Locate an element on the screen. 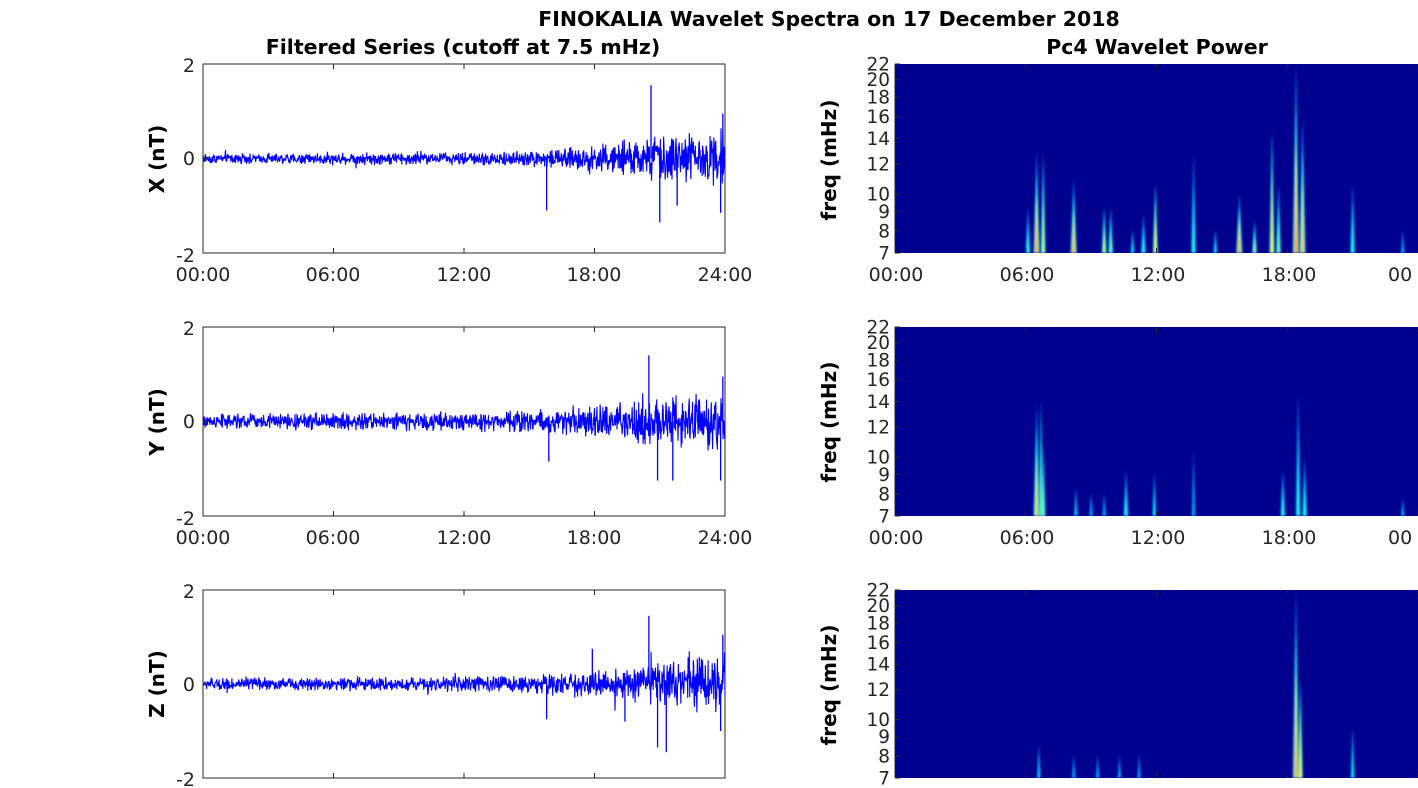 The height and width of the screenshot is (788, 1418). y-wavelet-axes is located at coordinates (1156, 421).